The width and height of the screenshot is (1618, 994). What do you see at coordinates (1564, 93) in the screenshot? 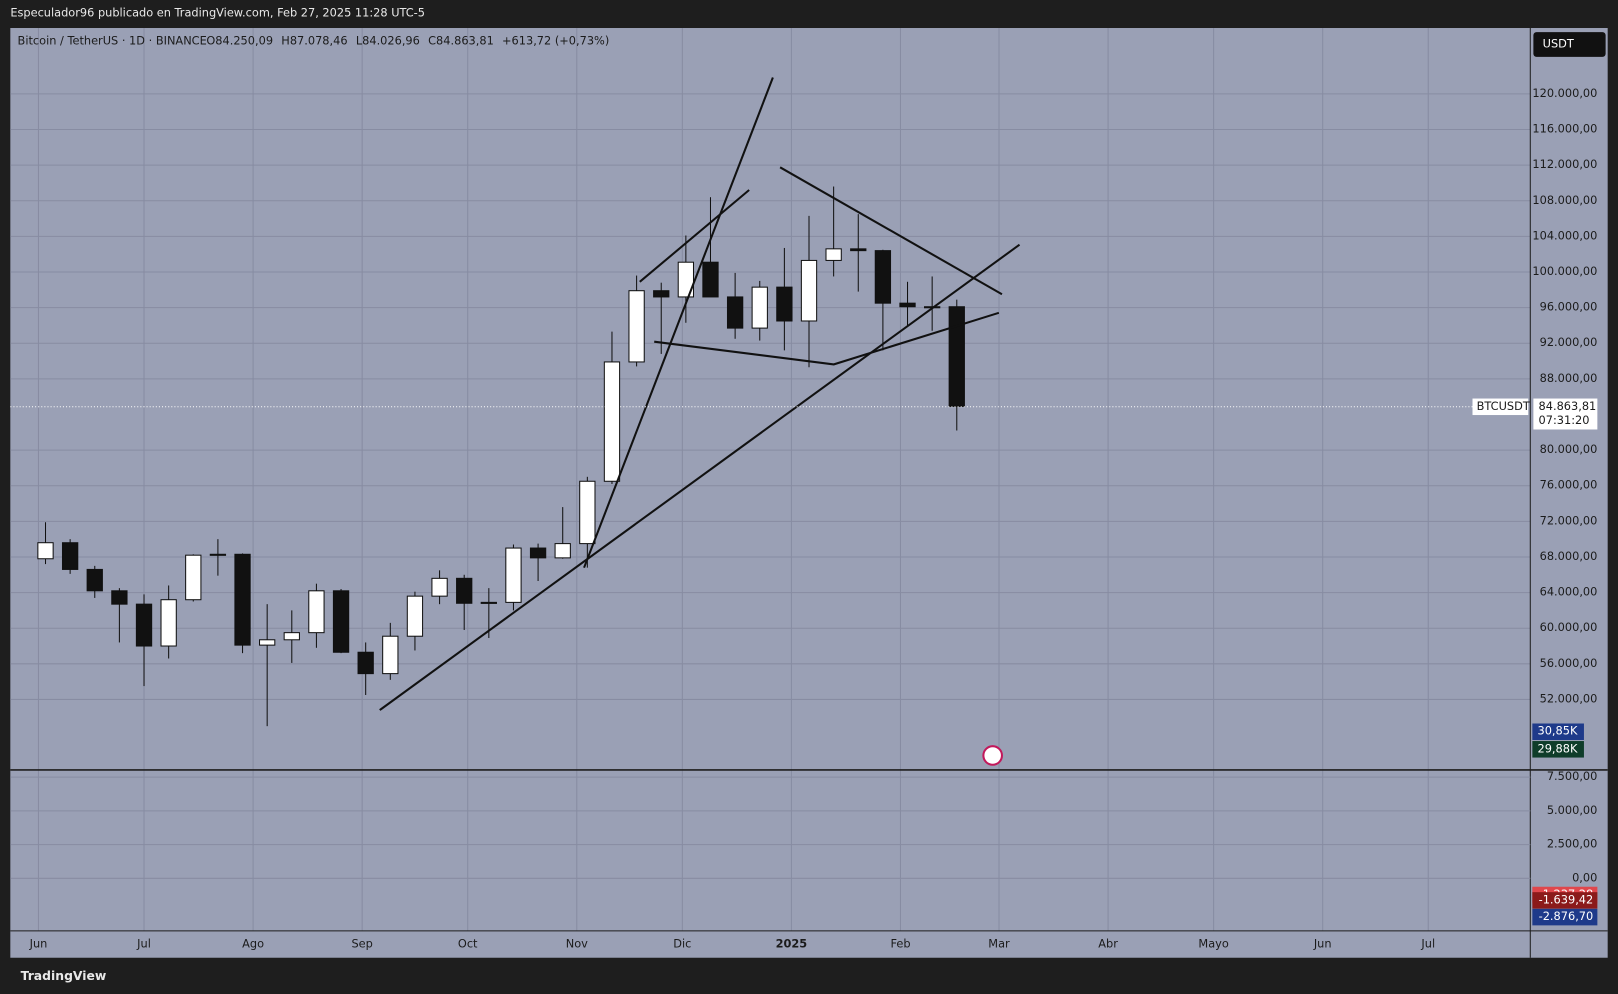
I see `y-tick-label: 120.000,00` at bounding box center [1564, 93].